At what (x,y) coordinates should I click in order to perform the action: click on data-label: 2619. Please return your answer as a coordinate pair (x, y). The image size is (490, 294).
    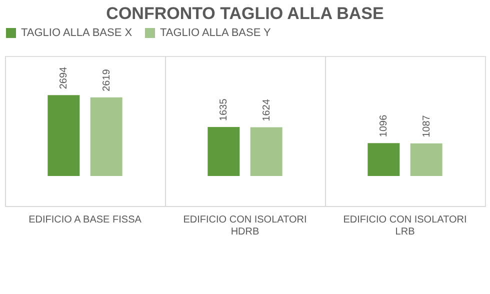
    Looking at the image, I should click on (106, 80).